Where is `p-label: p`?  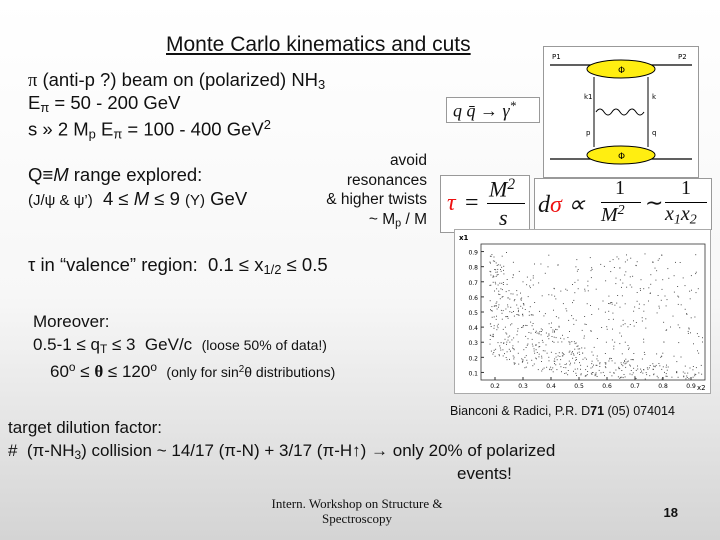
p-label: p is located at coordinates (588, 133).